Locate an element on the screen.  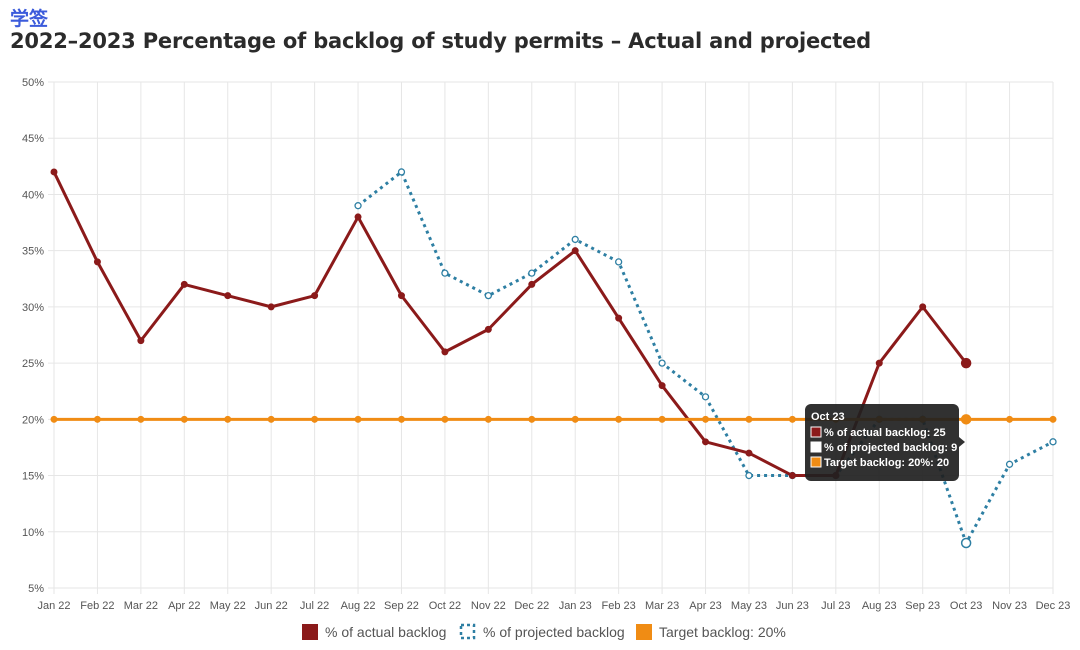
legend-label: % of projected backlog is located at coordinates (554, 632).